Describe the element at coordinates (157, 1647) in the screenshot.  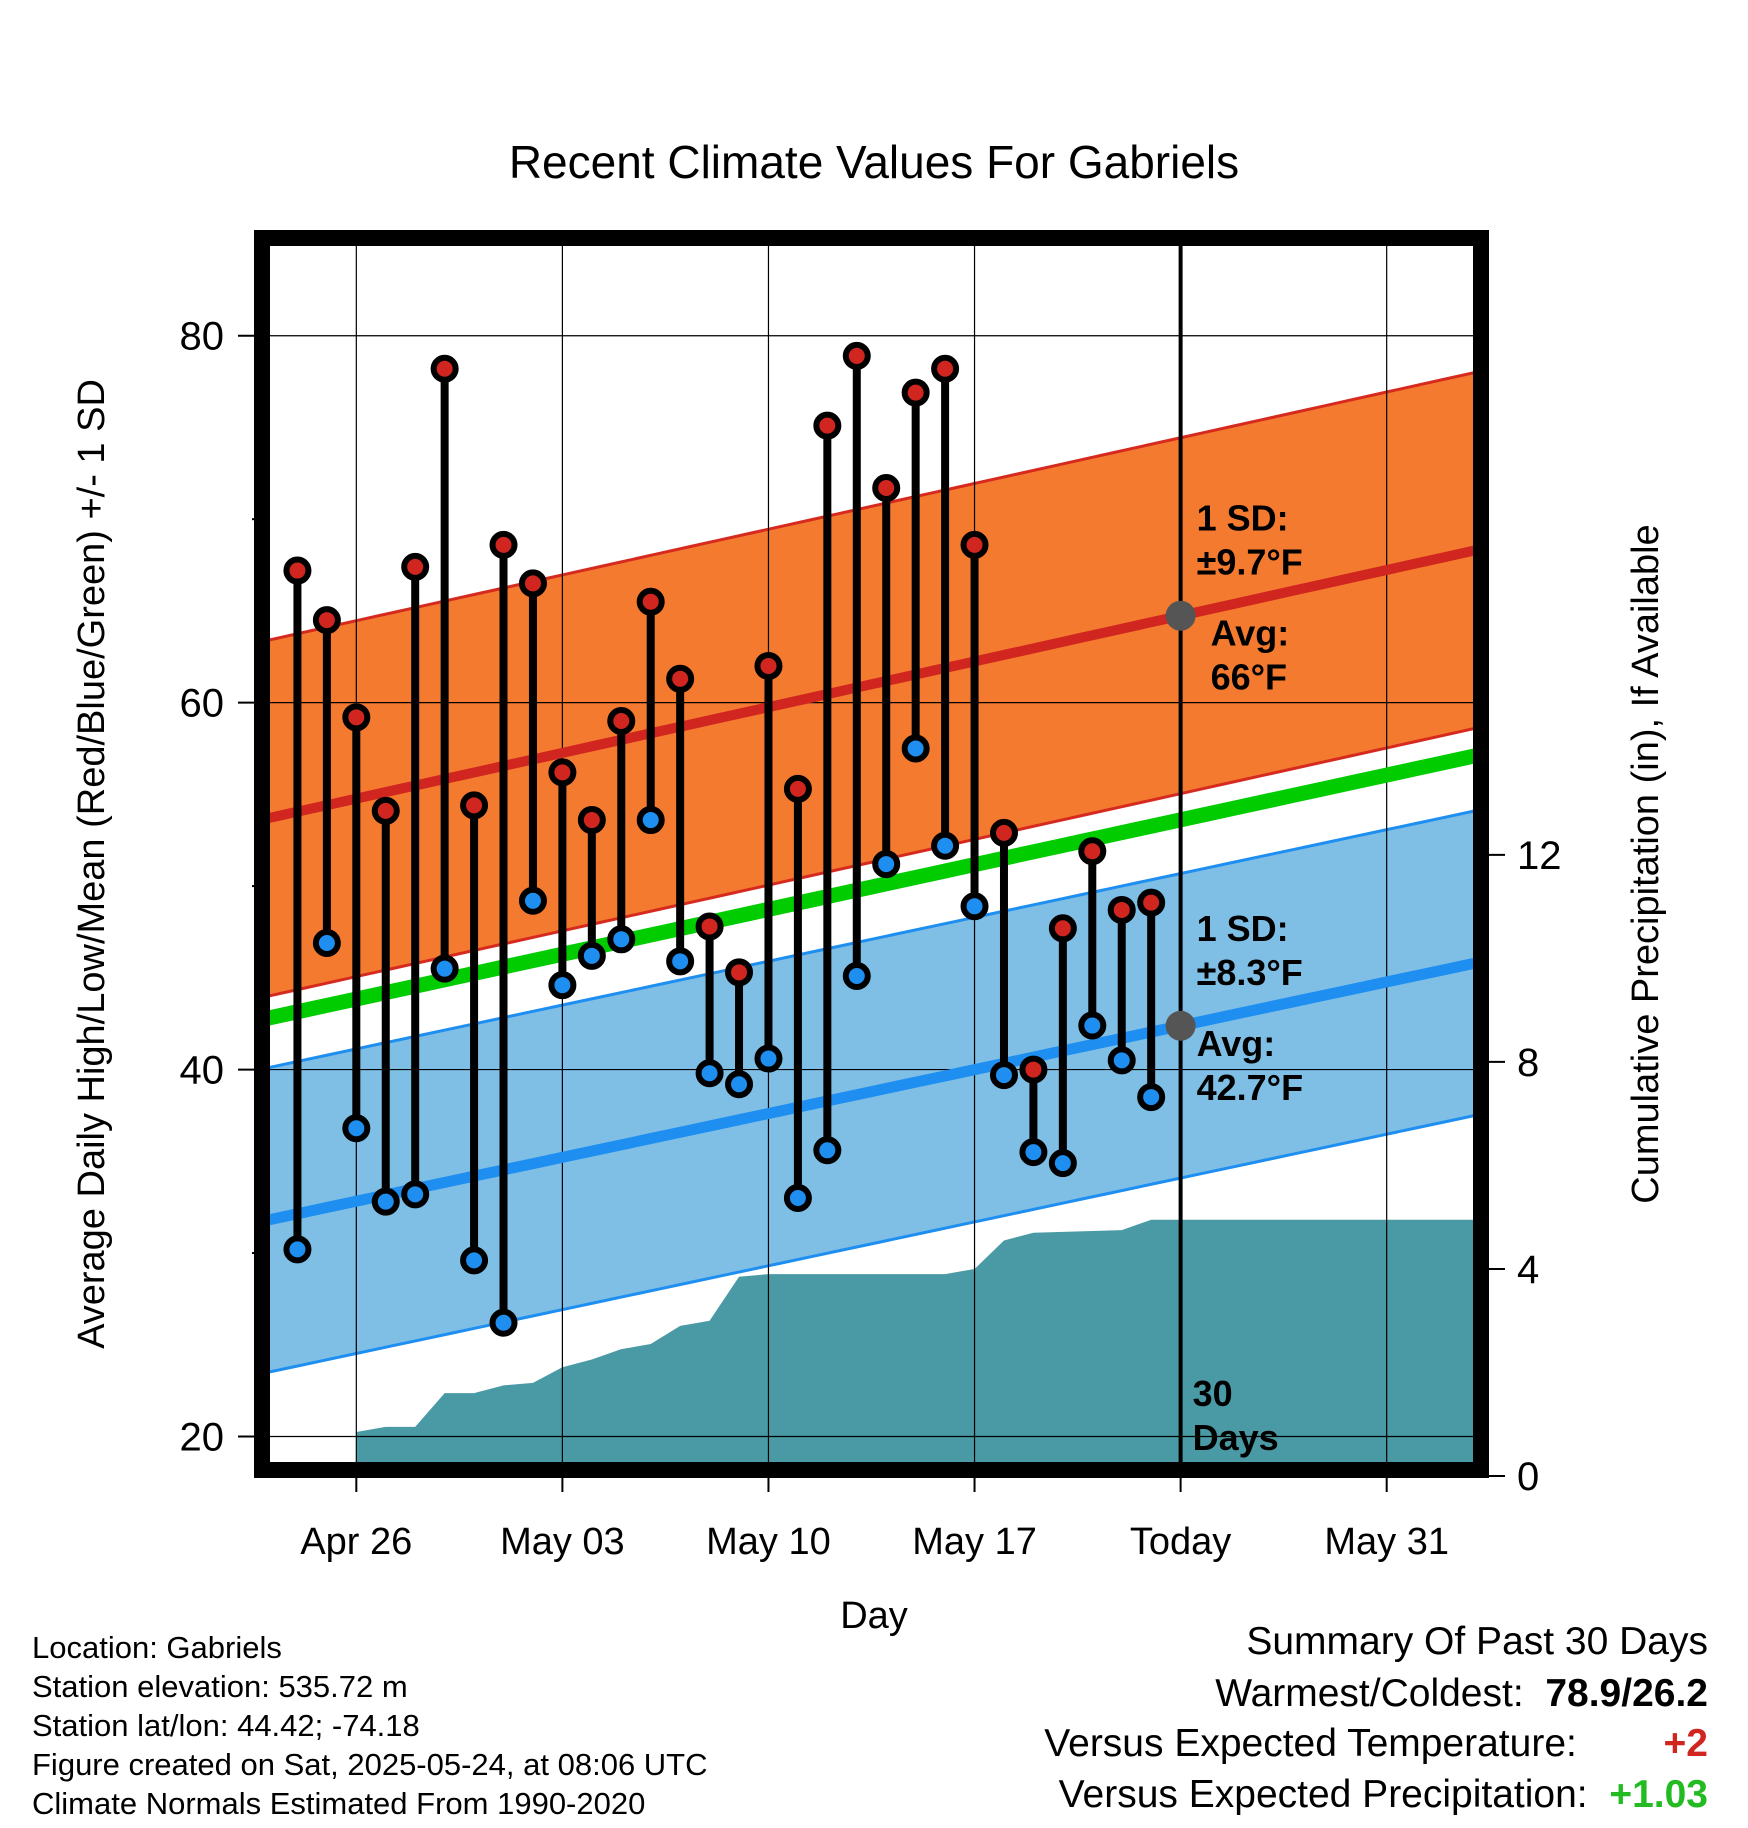
I see `info-location: Location: Gabriels` at that location.